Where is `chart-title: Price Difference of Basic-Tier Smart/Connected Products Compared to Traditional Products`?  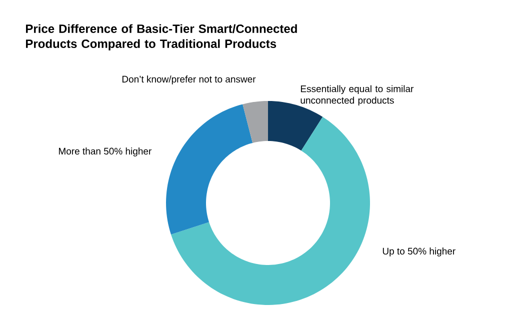 chart-title: Price Difference of Basic-Tier Smart/Connected Products Compared to Traditional Products is located at coordinates (161, 37).